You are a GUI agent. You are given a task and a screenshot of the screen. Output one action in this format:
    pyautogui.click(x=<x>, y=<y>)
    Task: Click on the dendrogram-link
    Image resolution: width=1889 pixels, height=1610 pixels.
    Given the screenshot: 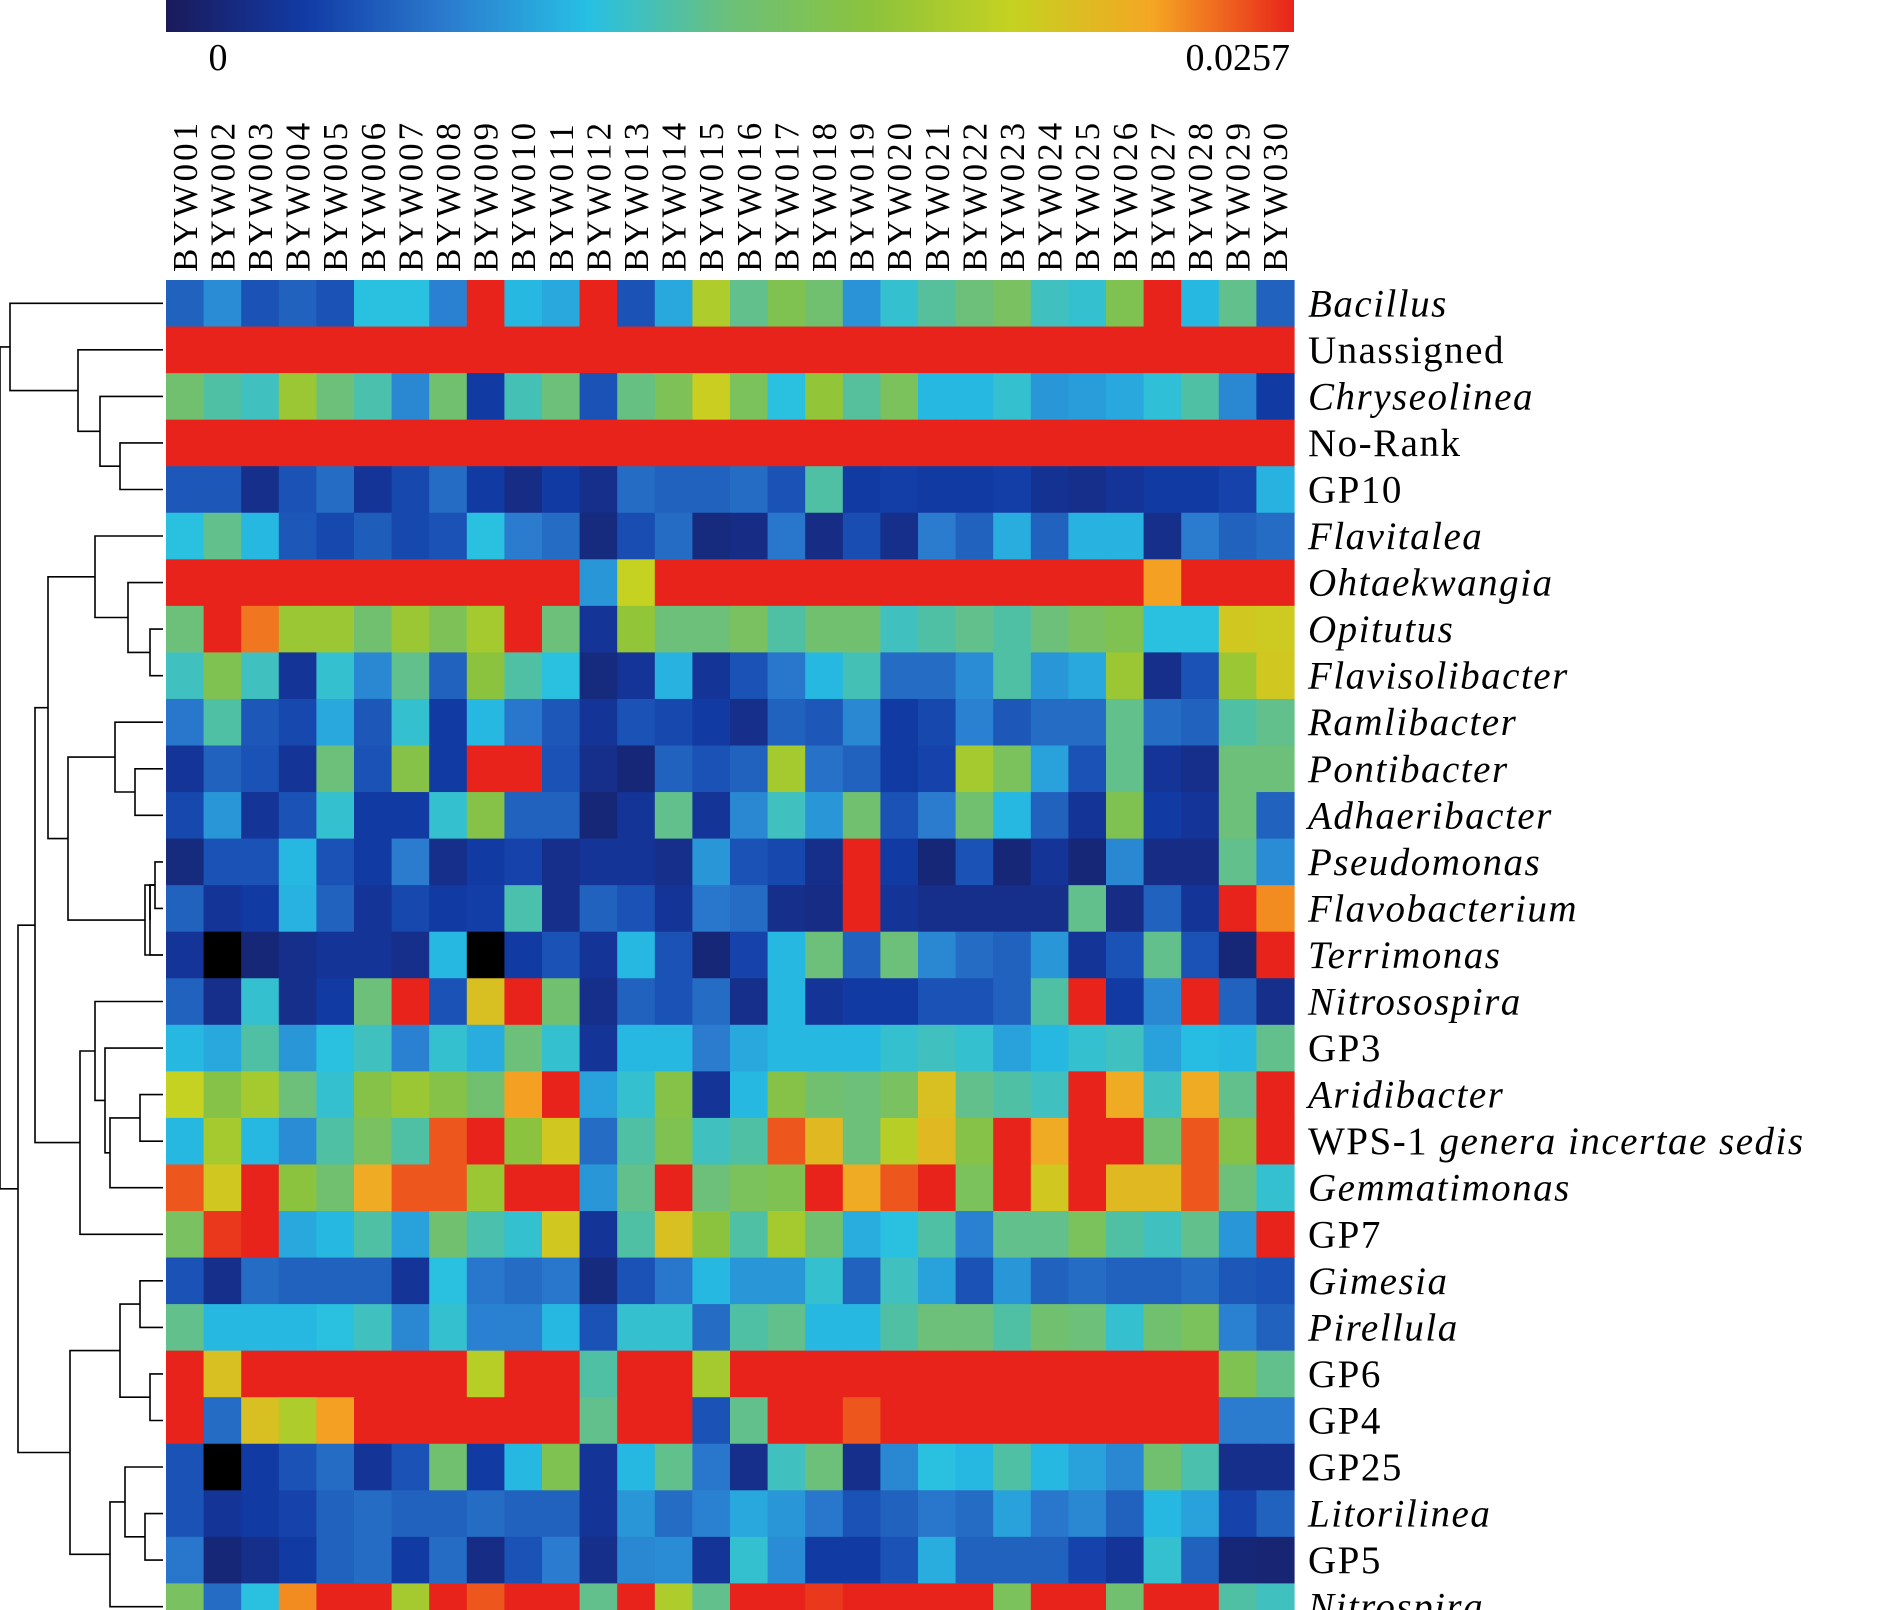 What is the action you would take?
    pyautogui.click(x=128, y=577)
    